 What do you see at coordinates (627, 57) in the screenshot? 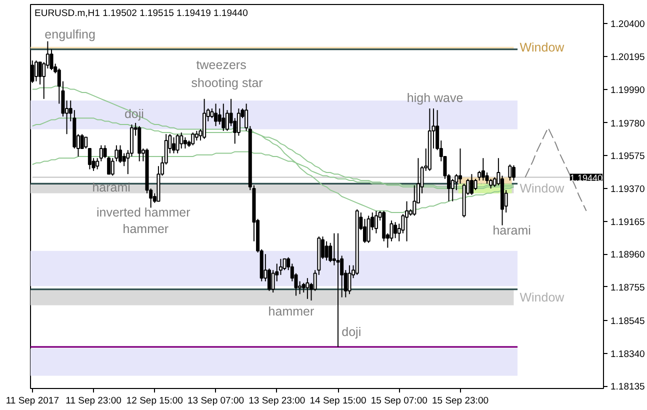
I see `y-tick-label: 1.20195` at bounding box center [627, 57].